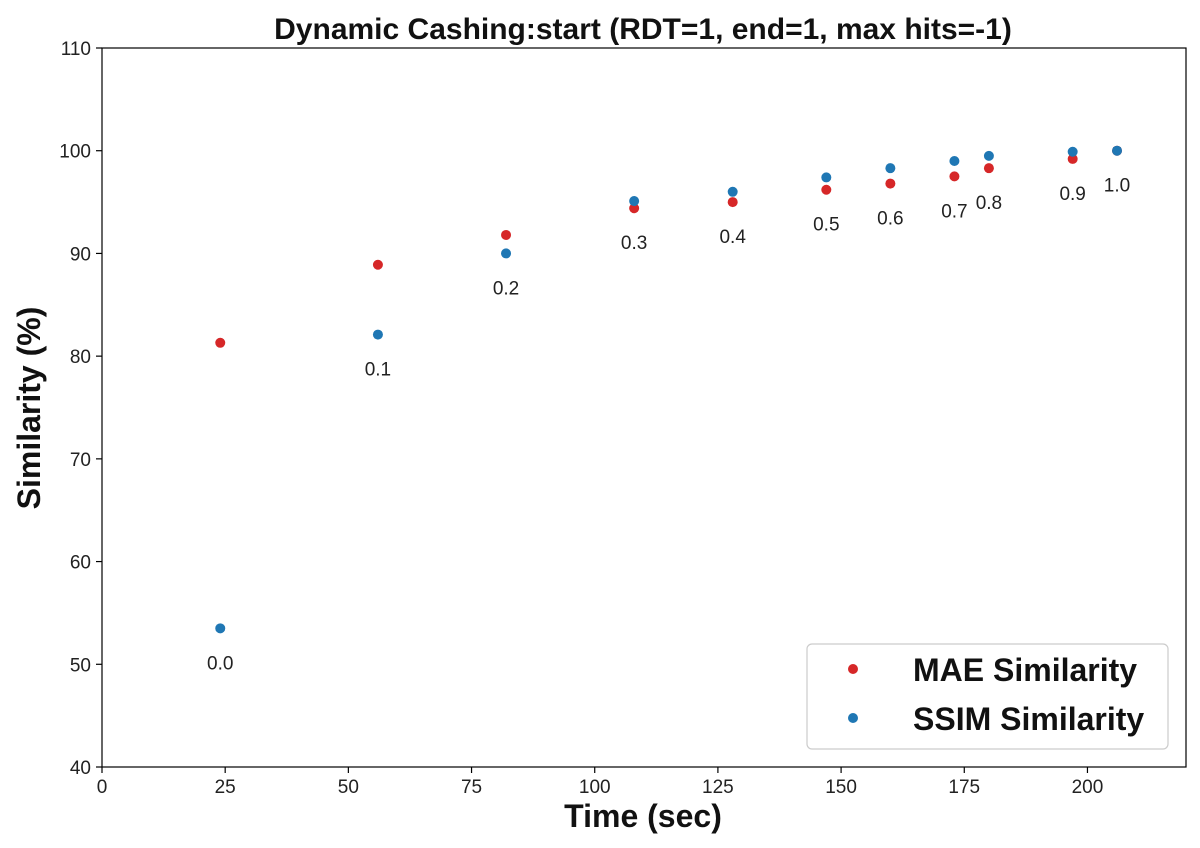 Image resolution: width=1200 pixels, height=848 pixels. I want to click on y-tick-label: 110, so click(76, 49).